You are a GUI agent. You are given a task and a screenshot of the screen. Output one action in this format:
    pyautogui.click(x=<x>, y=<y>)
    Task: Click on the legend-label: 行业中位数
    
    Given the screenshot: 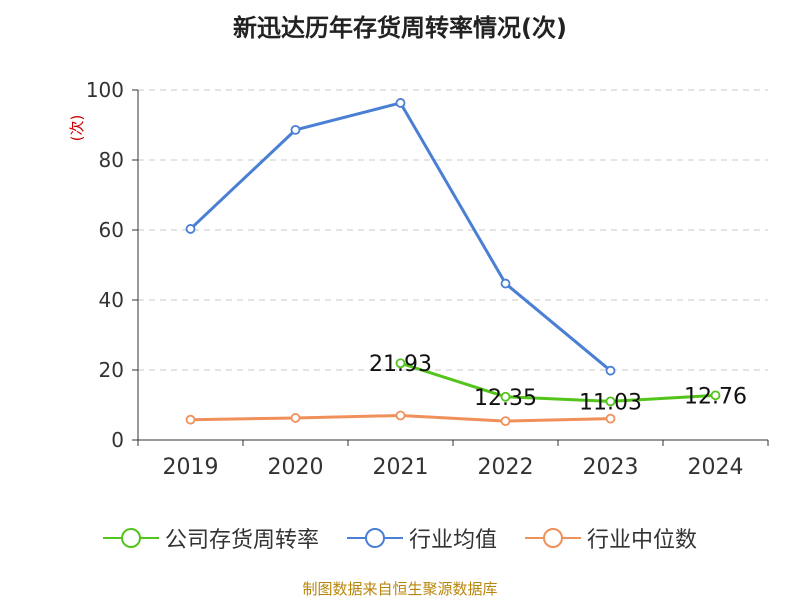 What is the action you would take?
    pyautogui.click(x=642, y=540)
    